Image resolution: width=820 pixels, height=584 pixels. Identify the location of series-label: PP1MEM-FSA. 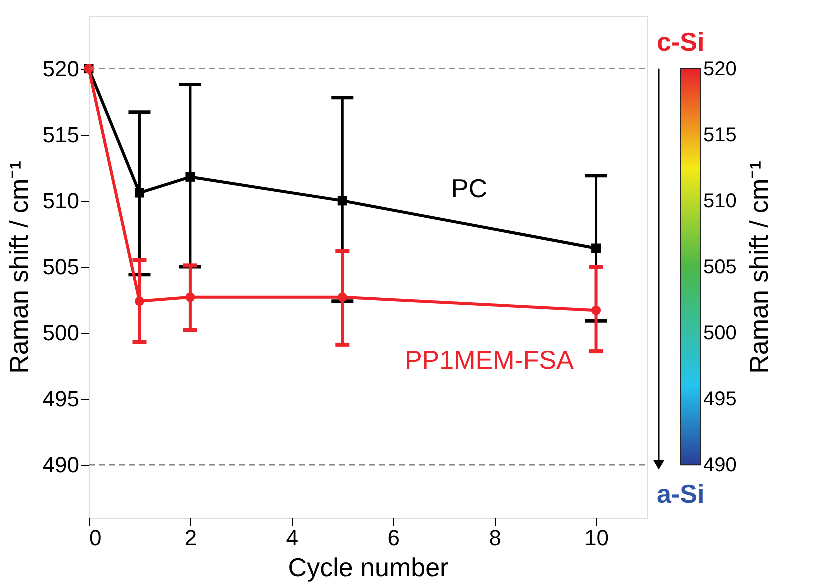
(489, 359).